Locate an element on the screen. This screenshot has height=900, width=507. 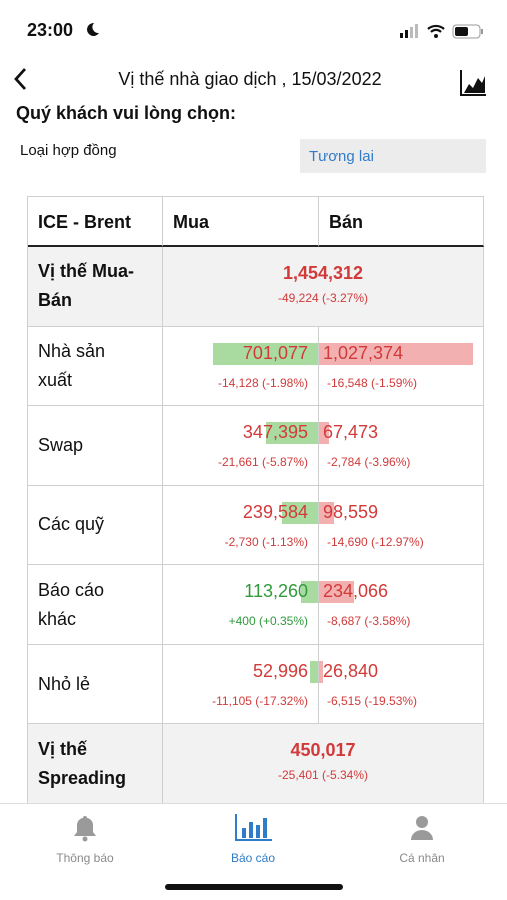
sell-cell: 98,559 -14,690 (-12.97%) is located at coordinates (401, 525).